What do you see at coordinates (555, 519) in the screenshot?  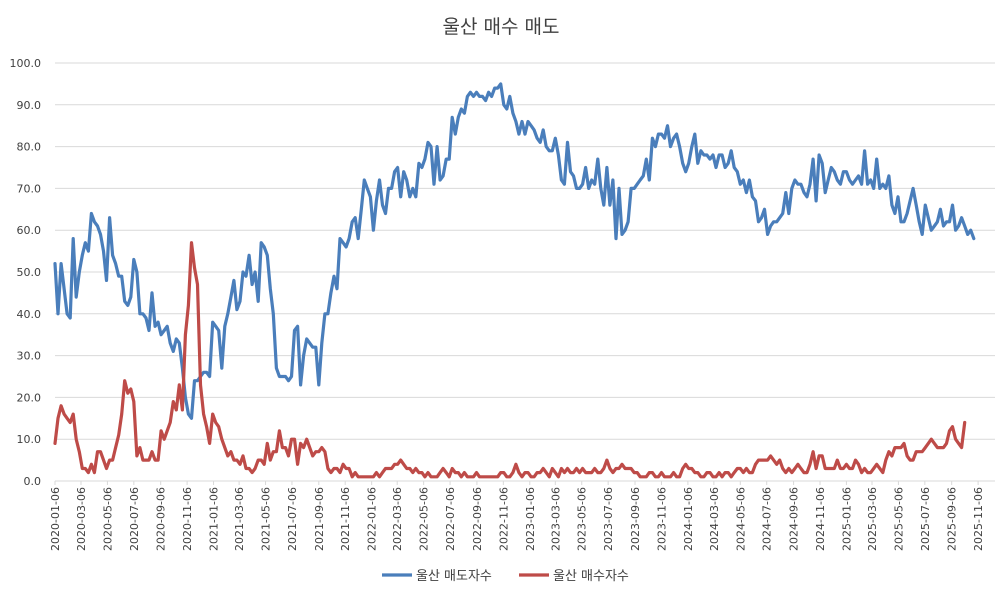 I see `x-tick-label: 2023-03-06` at bounding box center [555, 519].